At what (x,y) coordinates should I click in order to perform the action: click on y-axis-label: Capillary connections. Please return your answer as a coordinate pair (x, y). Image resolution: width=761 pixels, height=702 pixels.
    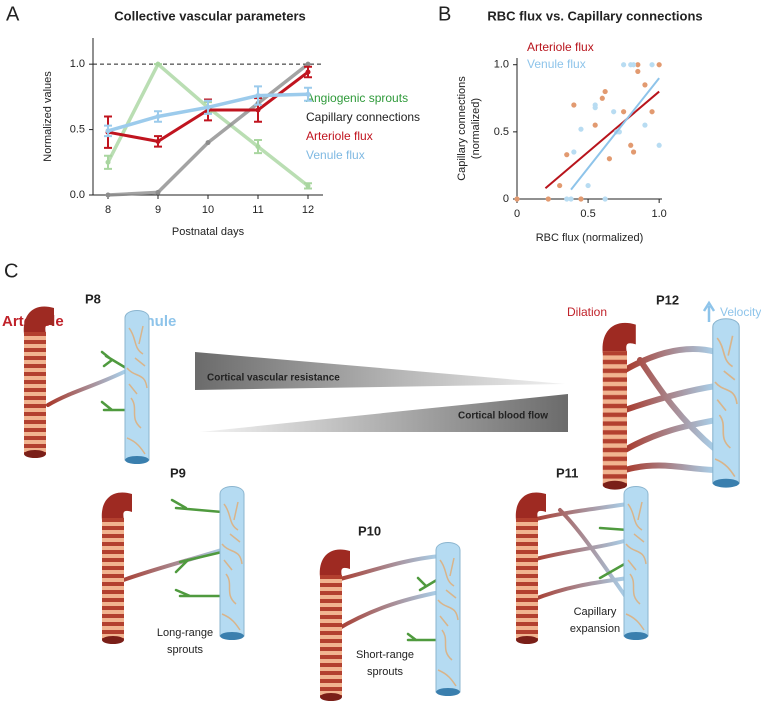
    Looking at the image, I should click on (462, 128).